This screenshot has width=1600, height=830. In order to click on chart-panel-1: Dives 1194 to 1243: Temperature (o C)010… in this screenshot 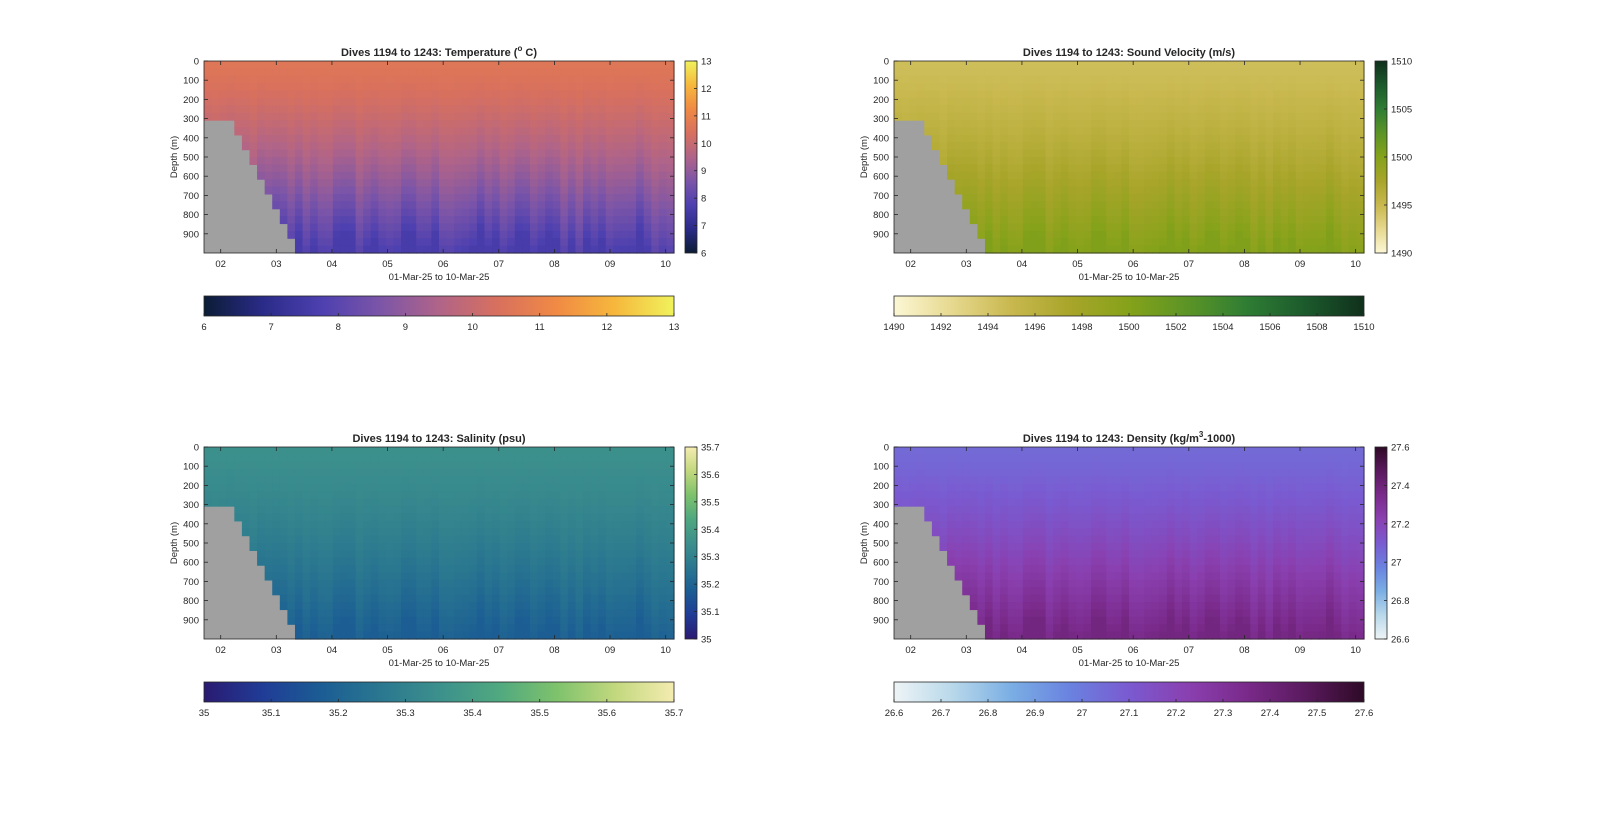, I will do `click(440, 188)`.